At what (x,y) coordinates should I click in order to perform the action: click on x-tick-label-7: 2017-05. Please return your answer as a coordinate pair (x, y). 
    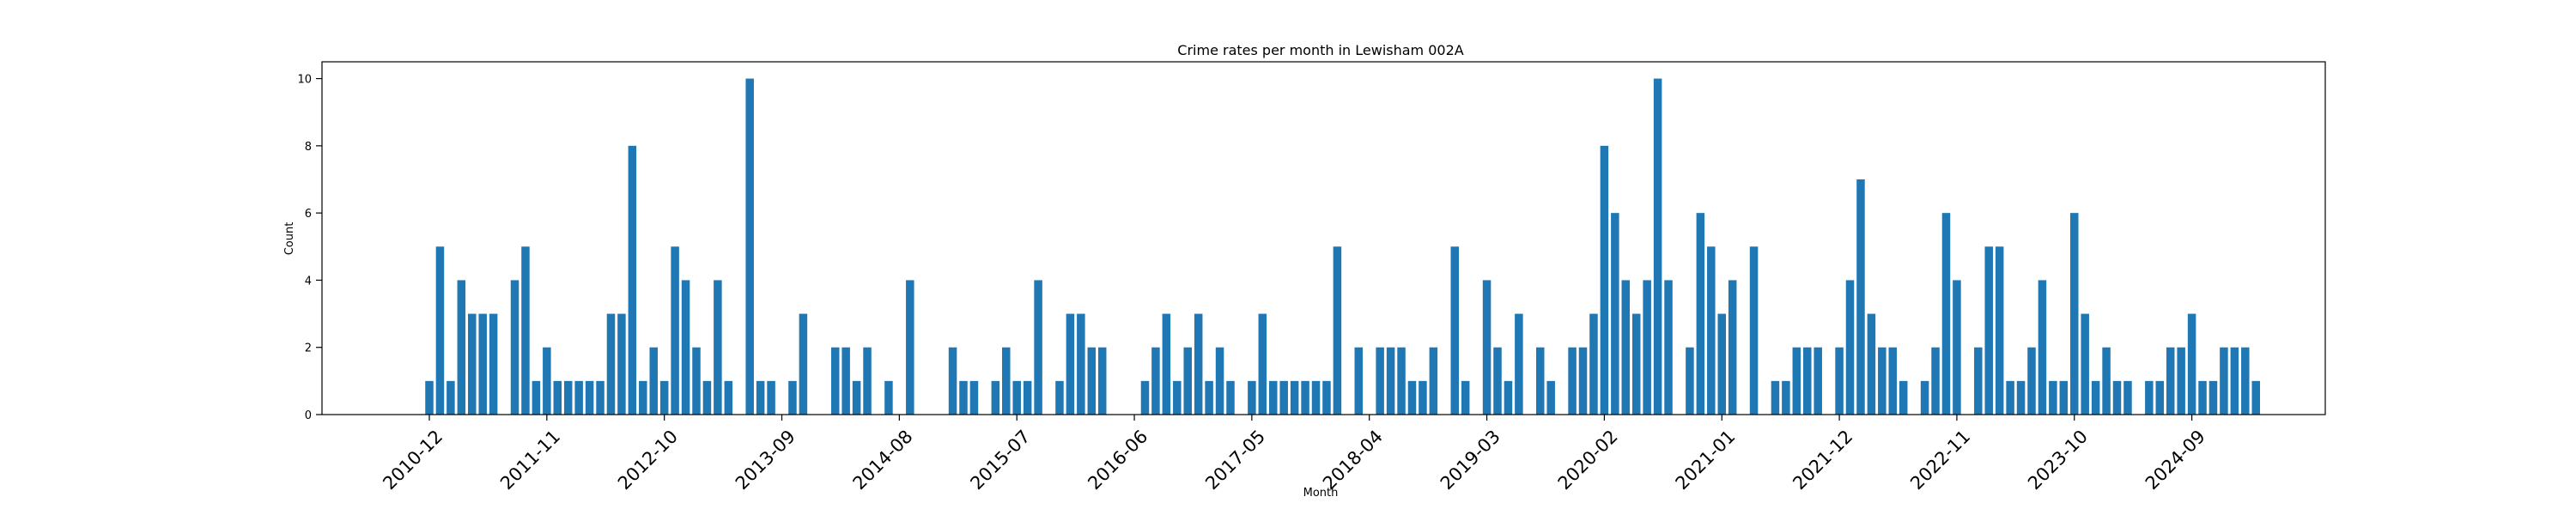
    Looking at the image, I should click on (1235, 460).